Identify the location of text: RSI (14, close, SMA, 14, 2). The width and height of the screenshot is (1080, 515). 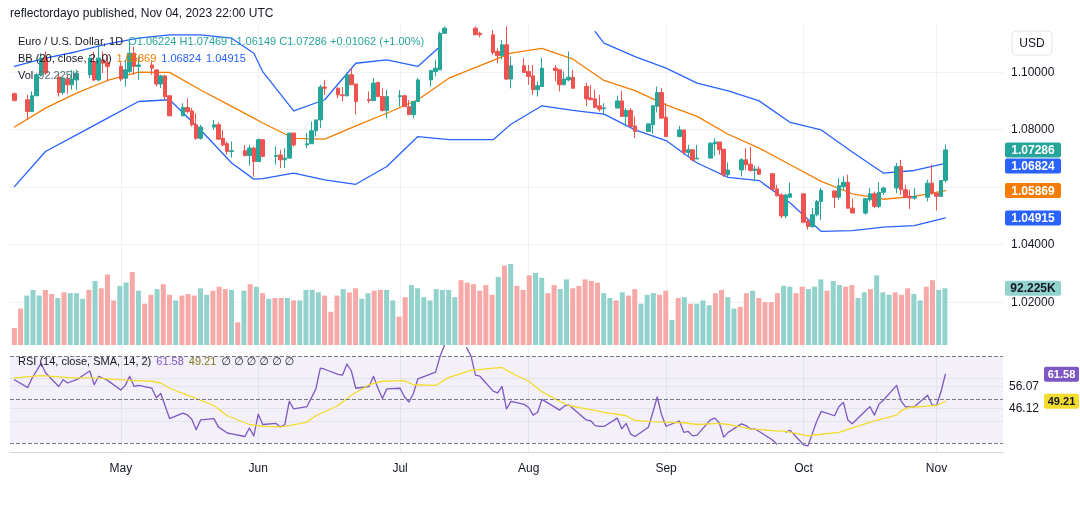
(85, 361).